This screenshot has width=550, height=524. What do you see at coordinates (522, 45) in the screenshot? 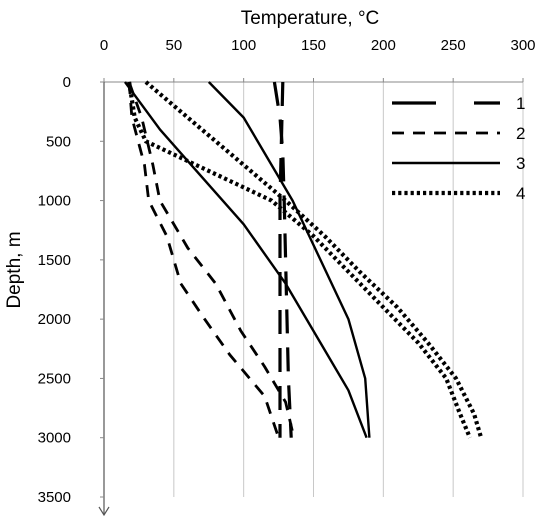
I see `x-tick-label-300: 300` at bounding box center [522, 45].